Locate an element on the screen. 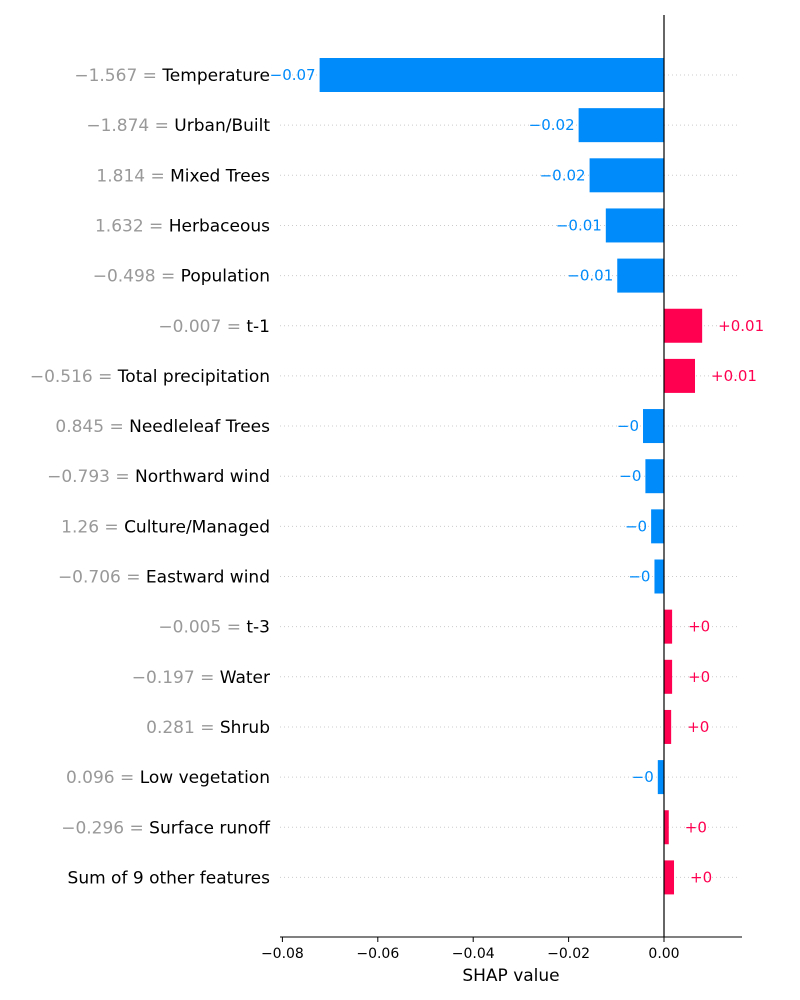  feature-label: Sum of 9 other features is located at coordinates (169, 878).